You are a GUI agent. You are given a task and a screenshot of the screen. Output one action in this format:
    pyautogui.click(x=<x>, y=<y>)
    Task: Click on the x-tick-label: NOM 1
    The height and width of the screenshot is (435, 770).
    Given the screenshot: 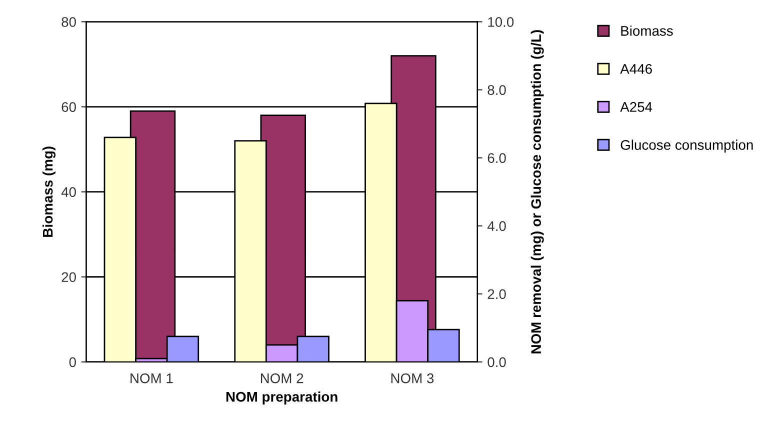 What is the action you would take?
    pyautogui.click(x=151, y=378)
    